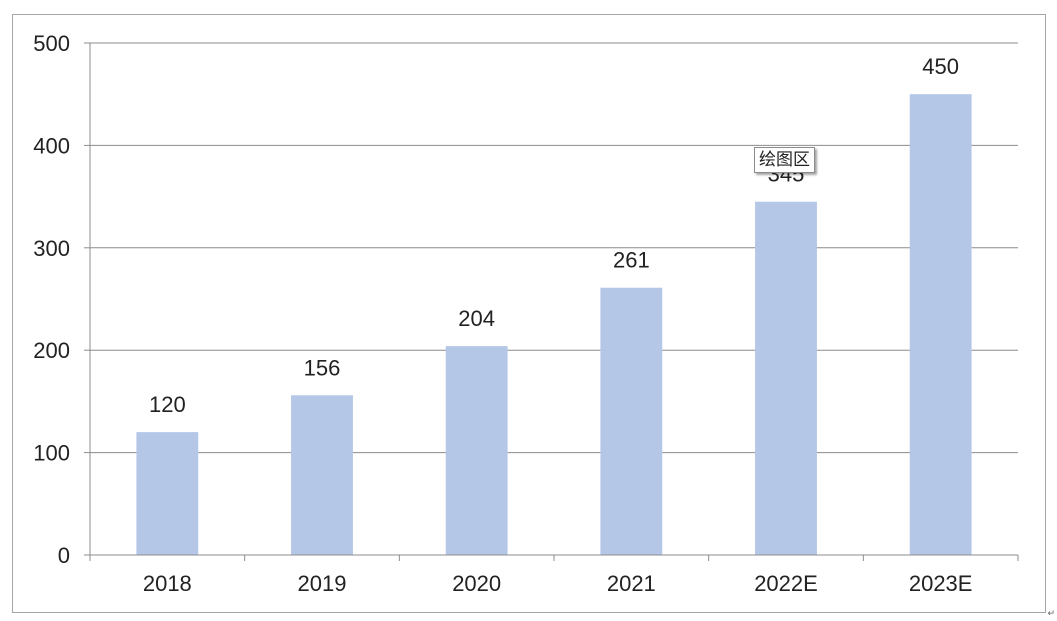 This screenshot has width=1057, height=621. What do you see at coordinates (322, 475) in the screenshot?
I see `bar-2019` at bounding box center [322, 475].